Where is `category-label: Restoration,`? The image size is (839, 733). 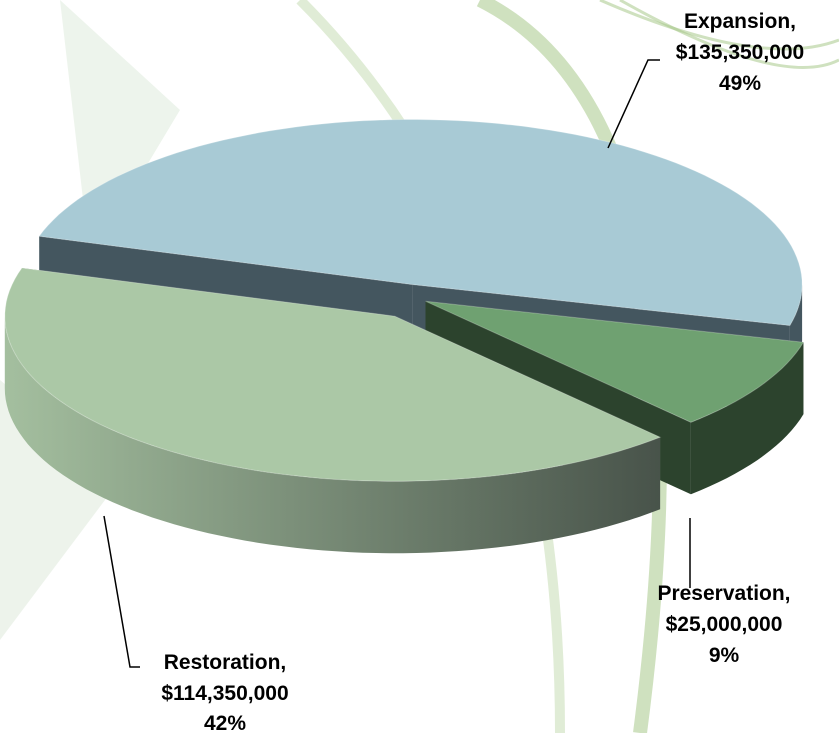
category-label: Restoration, is located at coordinates (225, 662).